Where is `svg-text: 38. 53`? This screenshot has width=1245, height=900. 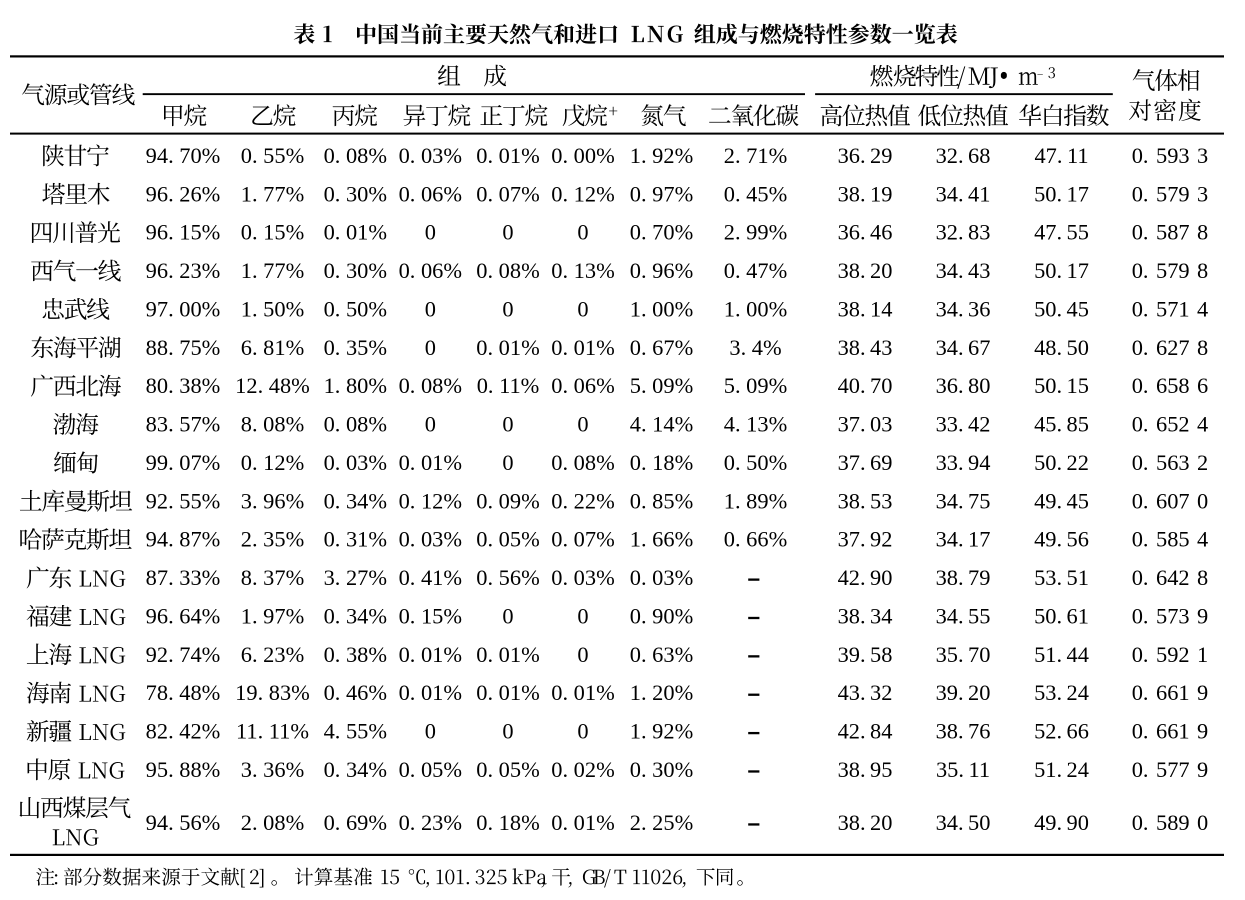 svg-text: 38. 53 is located at coordinates (865, 500).